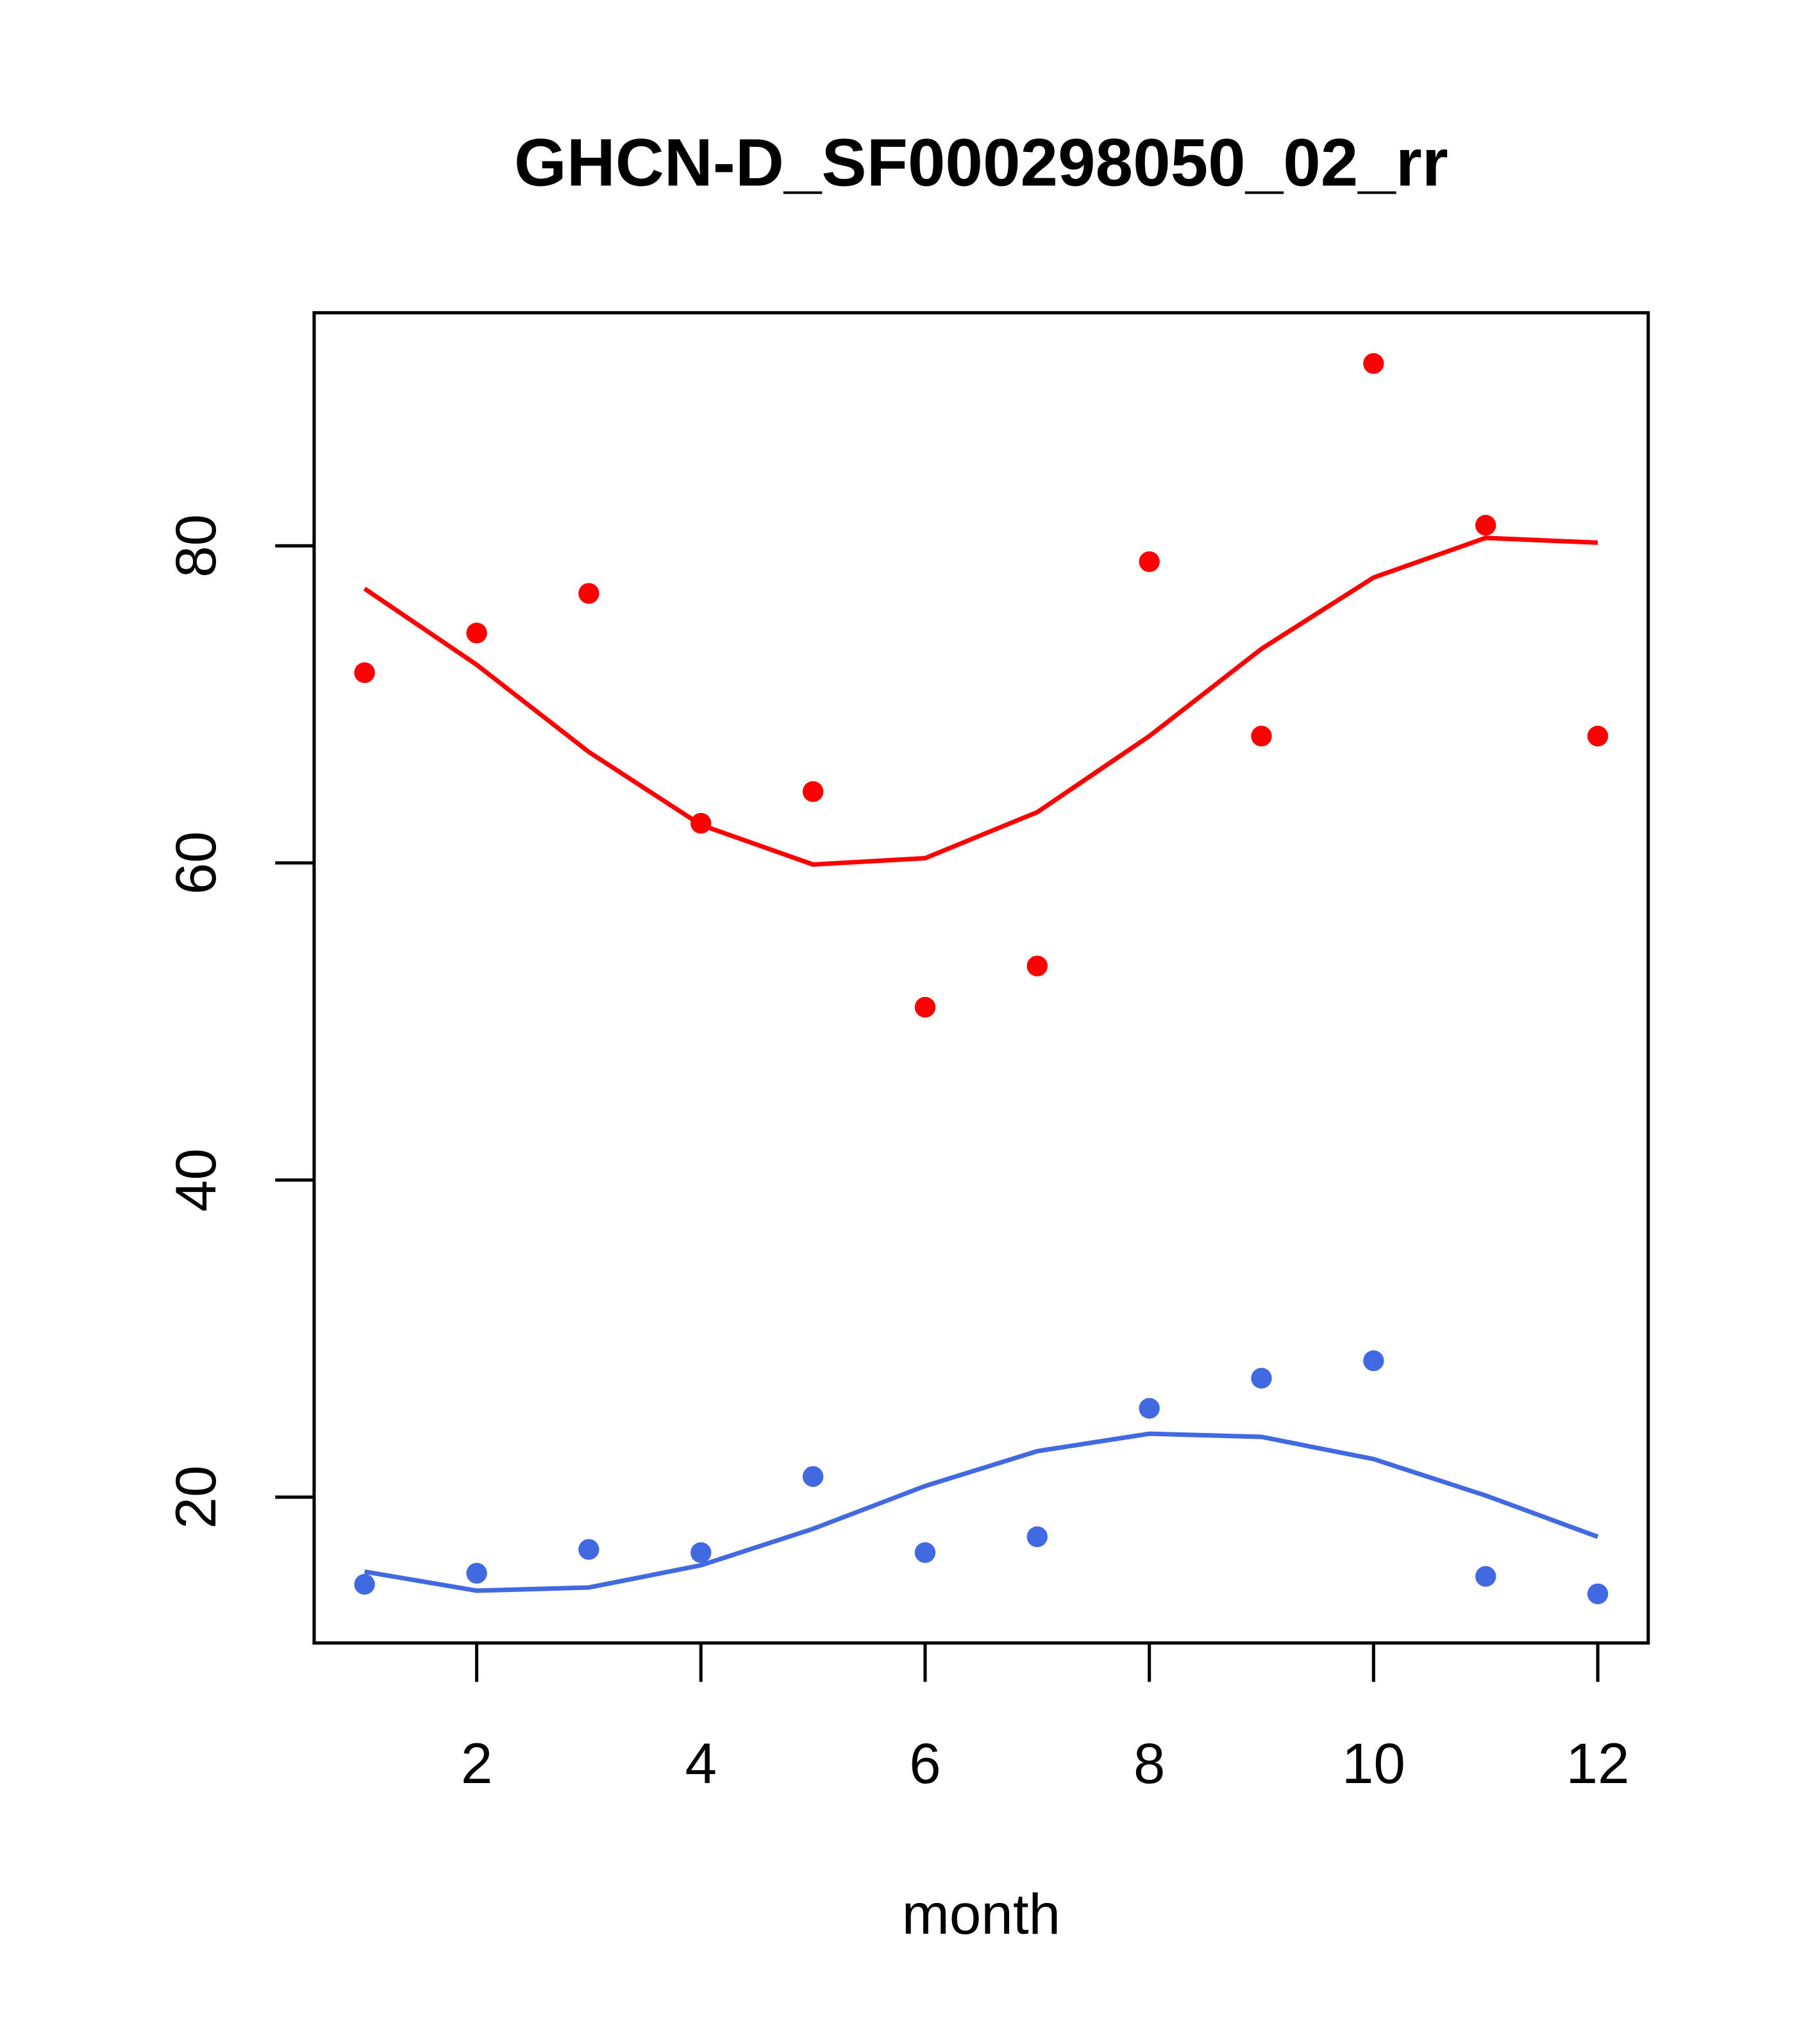 The width and height of the screenshot is (1817, 2044). What do you see at coordinates (196, 546) in the screenshot?
I see `y-tick-label: 80` at bounding box center [196, 546].